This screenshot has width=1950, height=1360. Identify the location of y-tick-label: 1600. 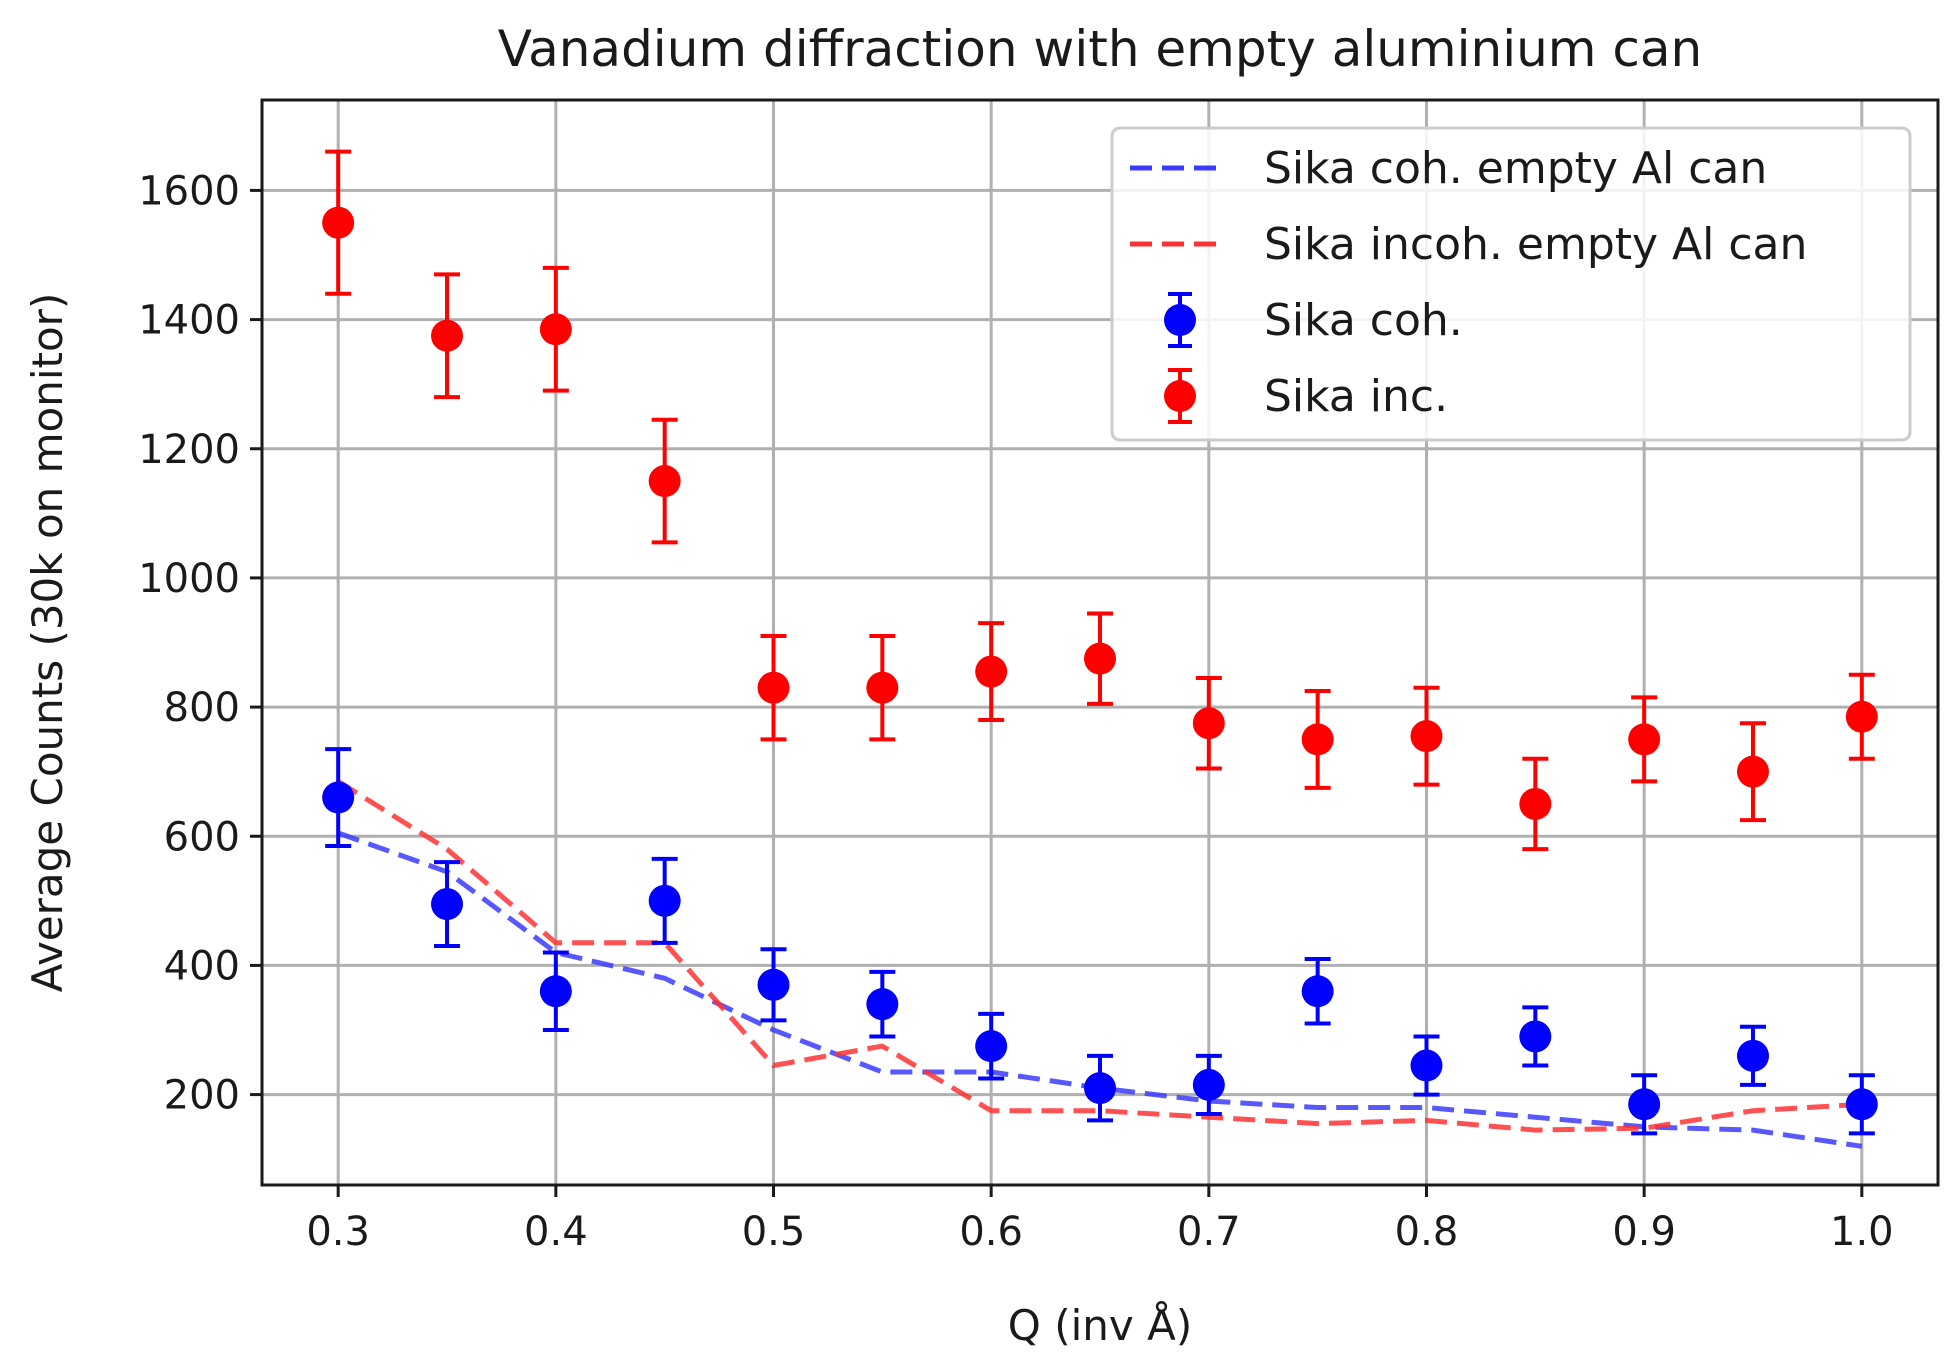
(189, 191).